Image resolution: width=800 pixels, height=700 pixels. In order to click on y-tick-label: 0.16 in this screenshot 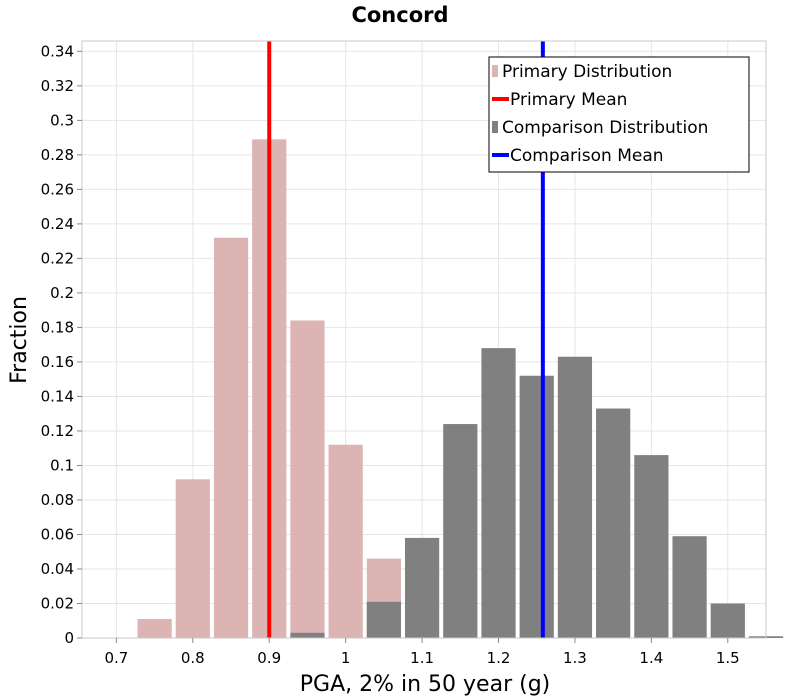, I will do `click(57, 362)`.